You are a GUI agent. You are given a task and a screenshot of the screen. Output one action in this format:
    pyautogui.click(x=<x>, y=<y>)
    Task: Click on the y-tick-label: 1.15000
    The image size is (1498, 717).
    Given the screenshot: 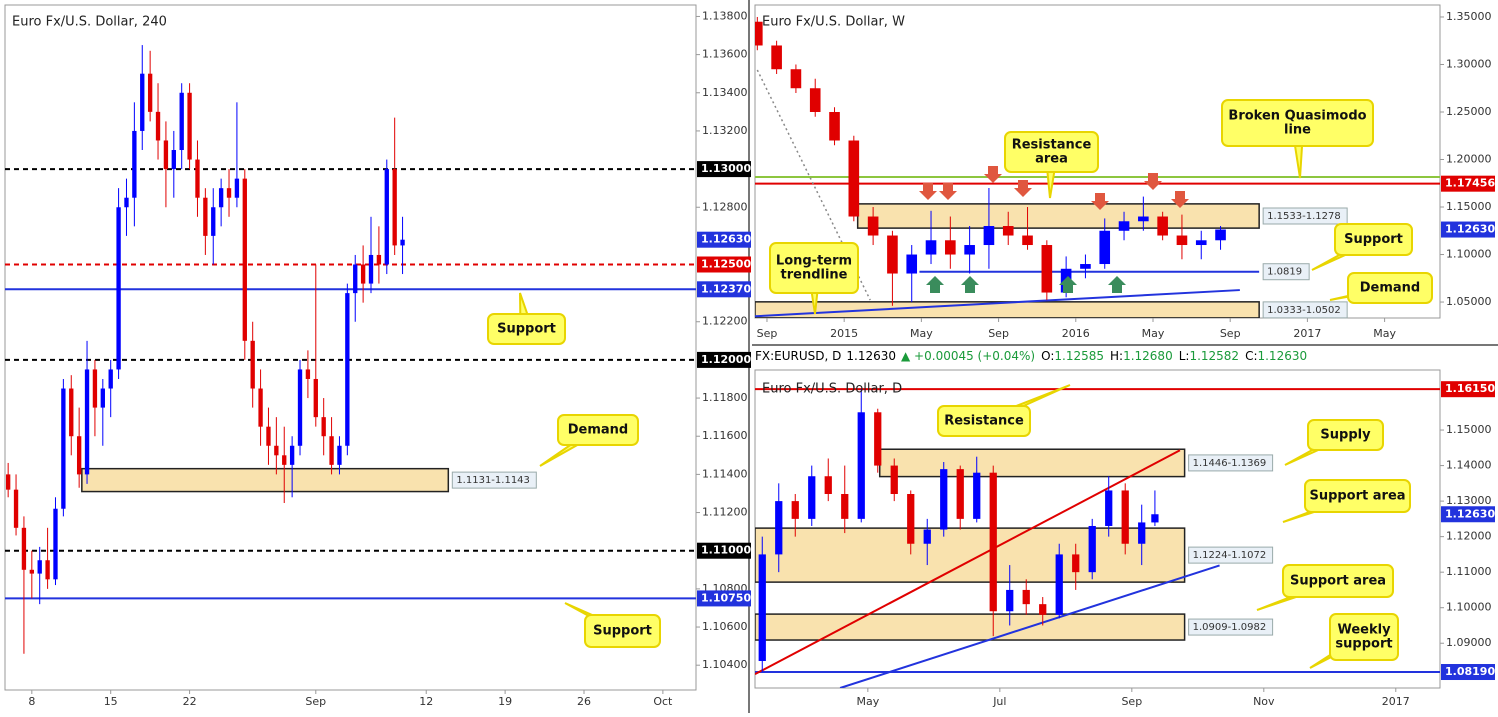 What is the action you would take?
    pyautogui.click(x=1469, y=206)
    